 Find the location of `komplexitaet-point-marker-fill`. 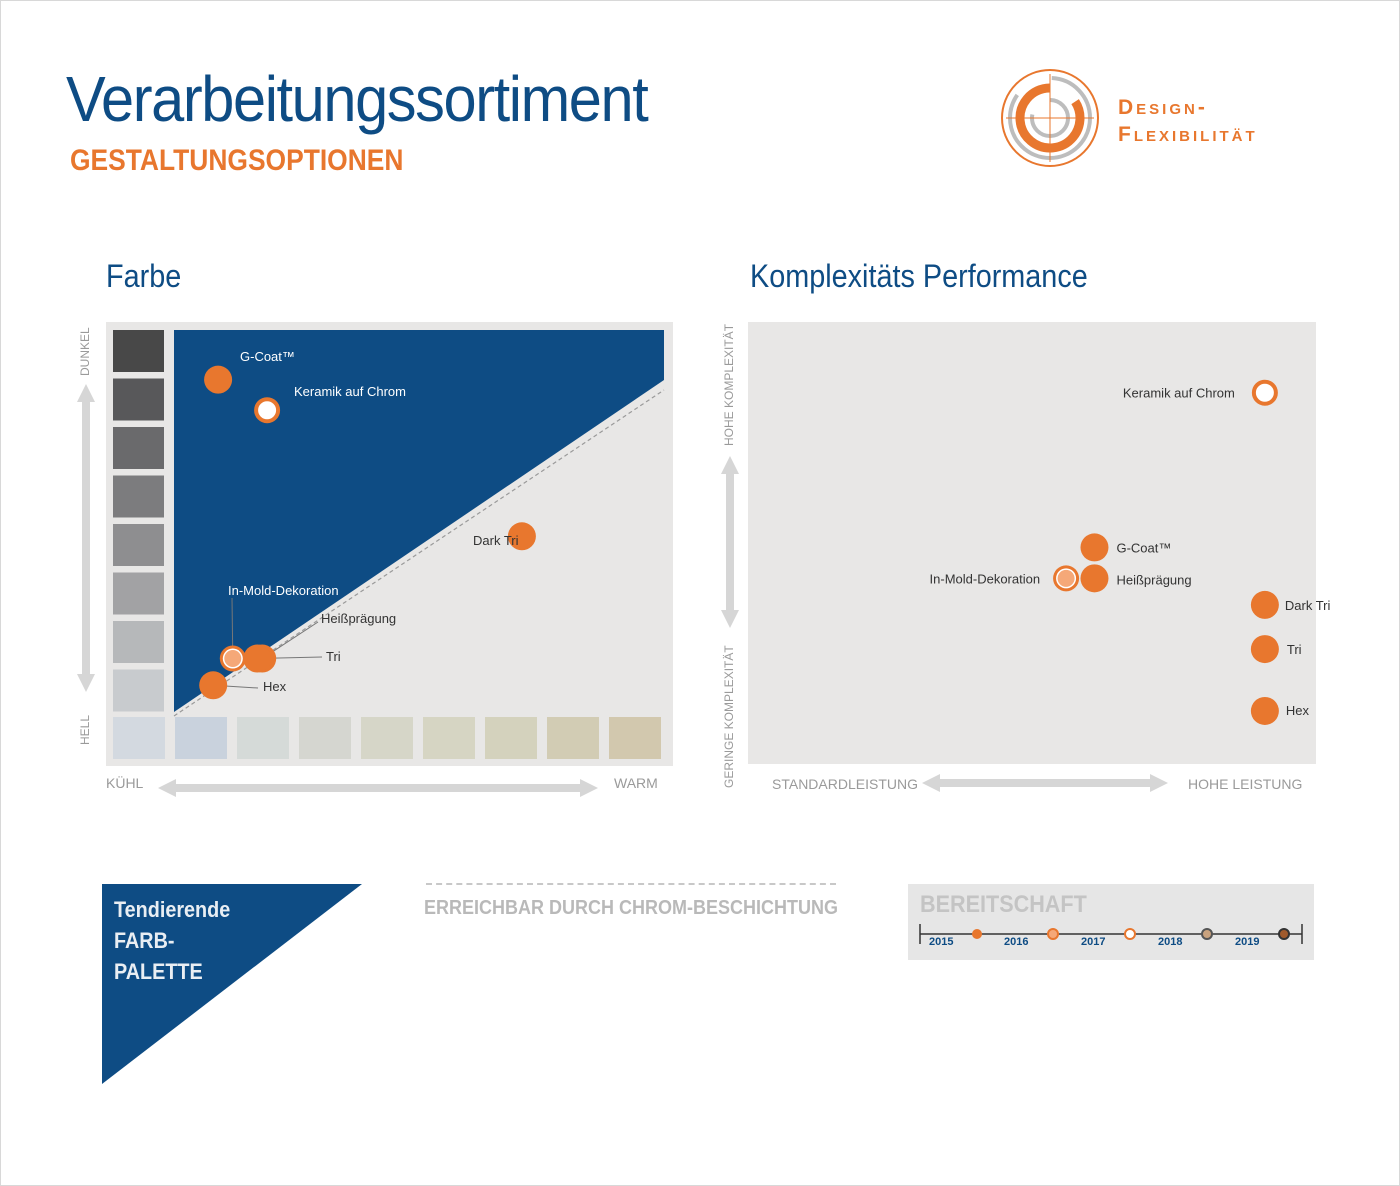

komplexitaet-point-marker-fill is located at coordinates (1066, 578).